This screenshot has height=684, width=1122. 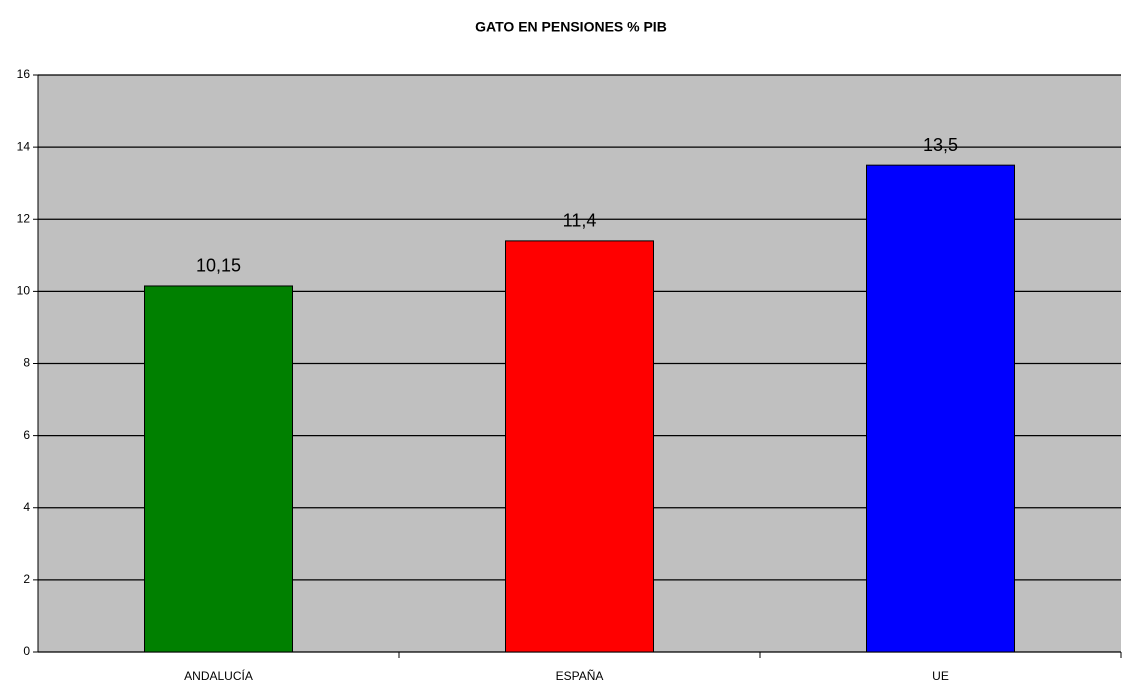 What do you see at coordinates (24, 291) in the screenshot?
I see `y-tick-label: 10` at bounding box center [24, 291].